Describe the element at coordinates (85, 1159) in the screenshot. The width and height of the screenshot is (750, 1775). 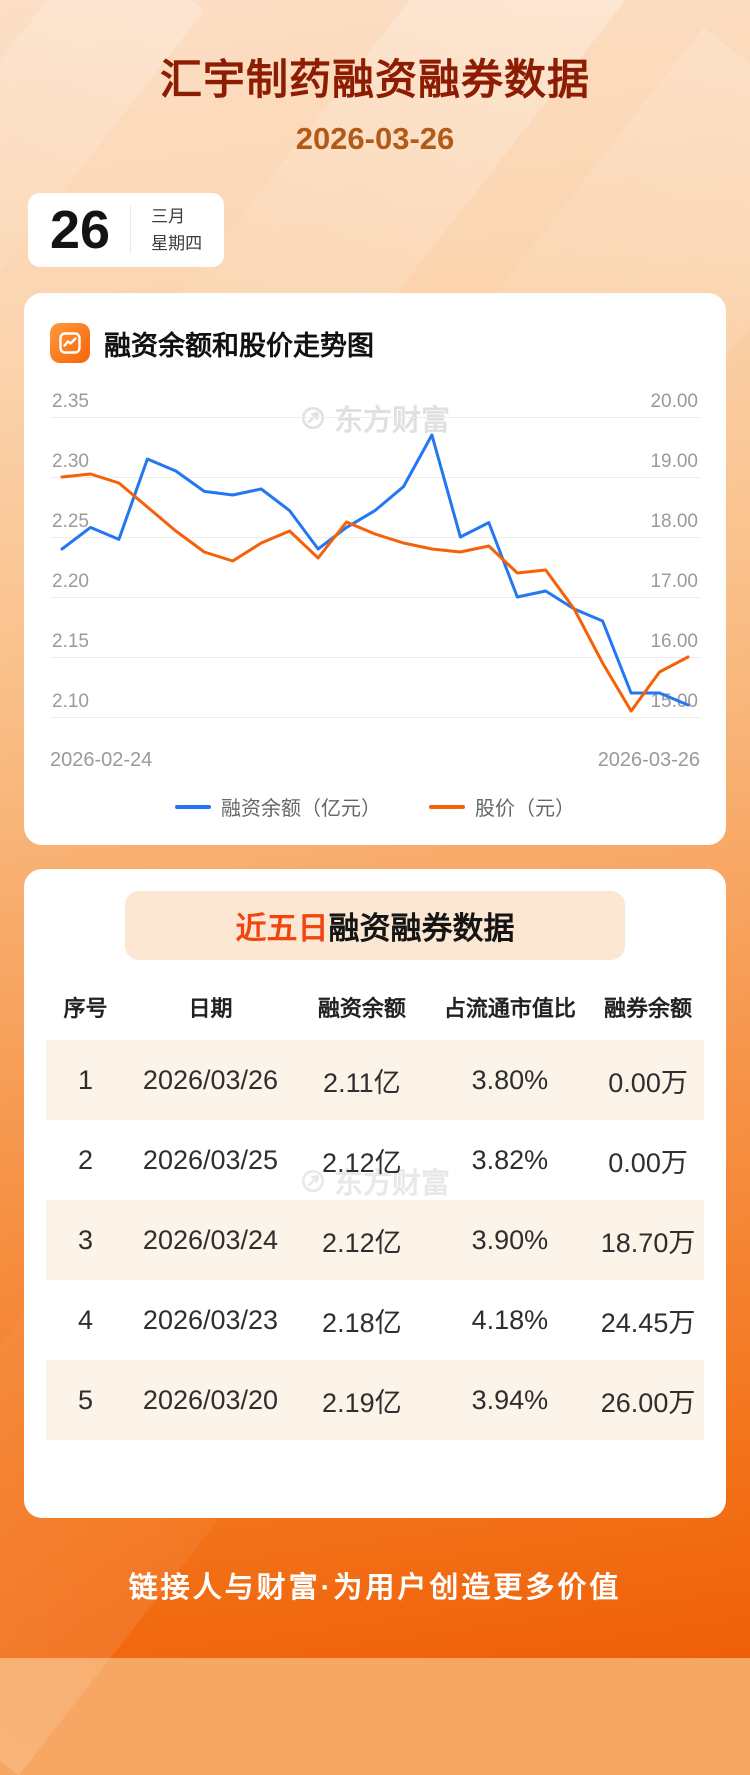
I see `table-cell: 2` at that location.